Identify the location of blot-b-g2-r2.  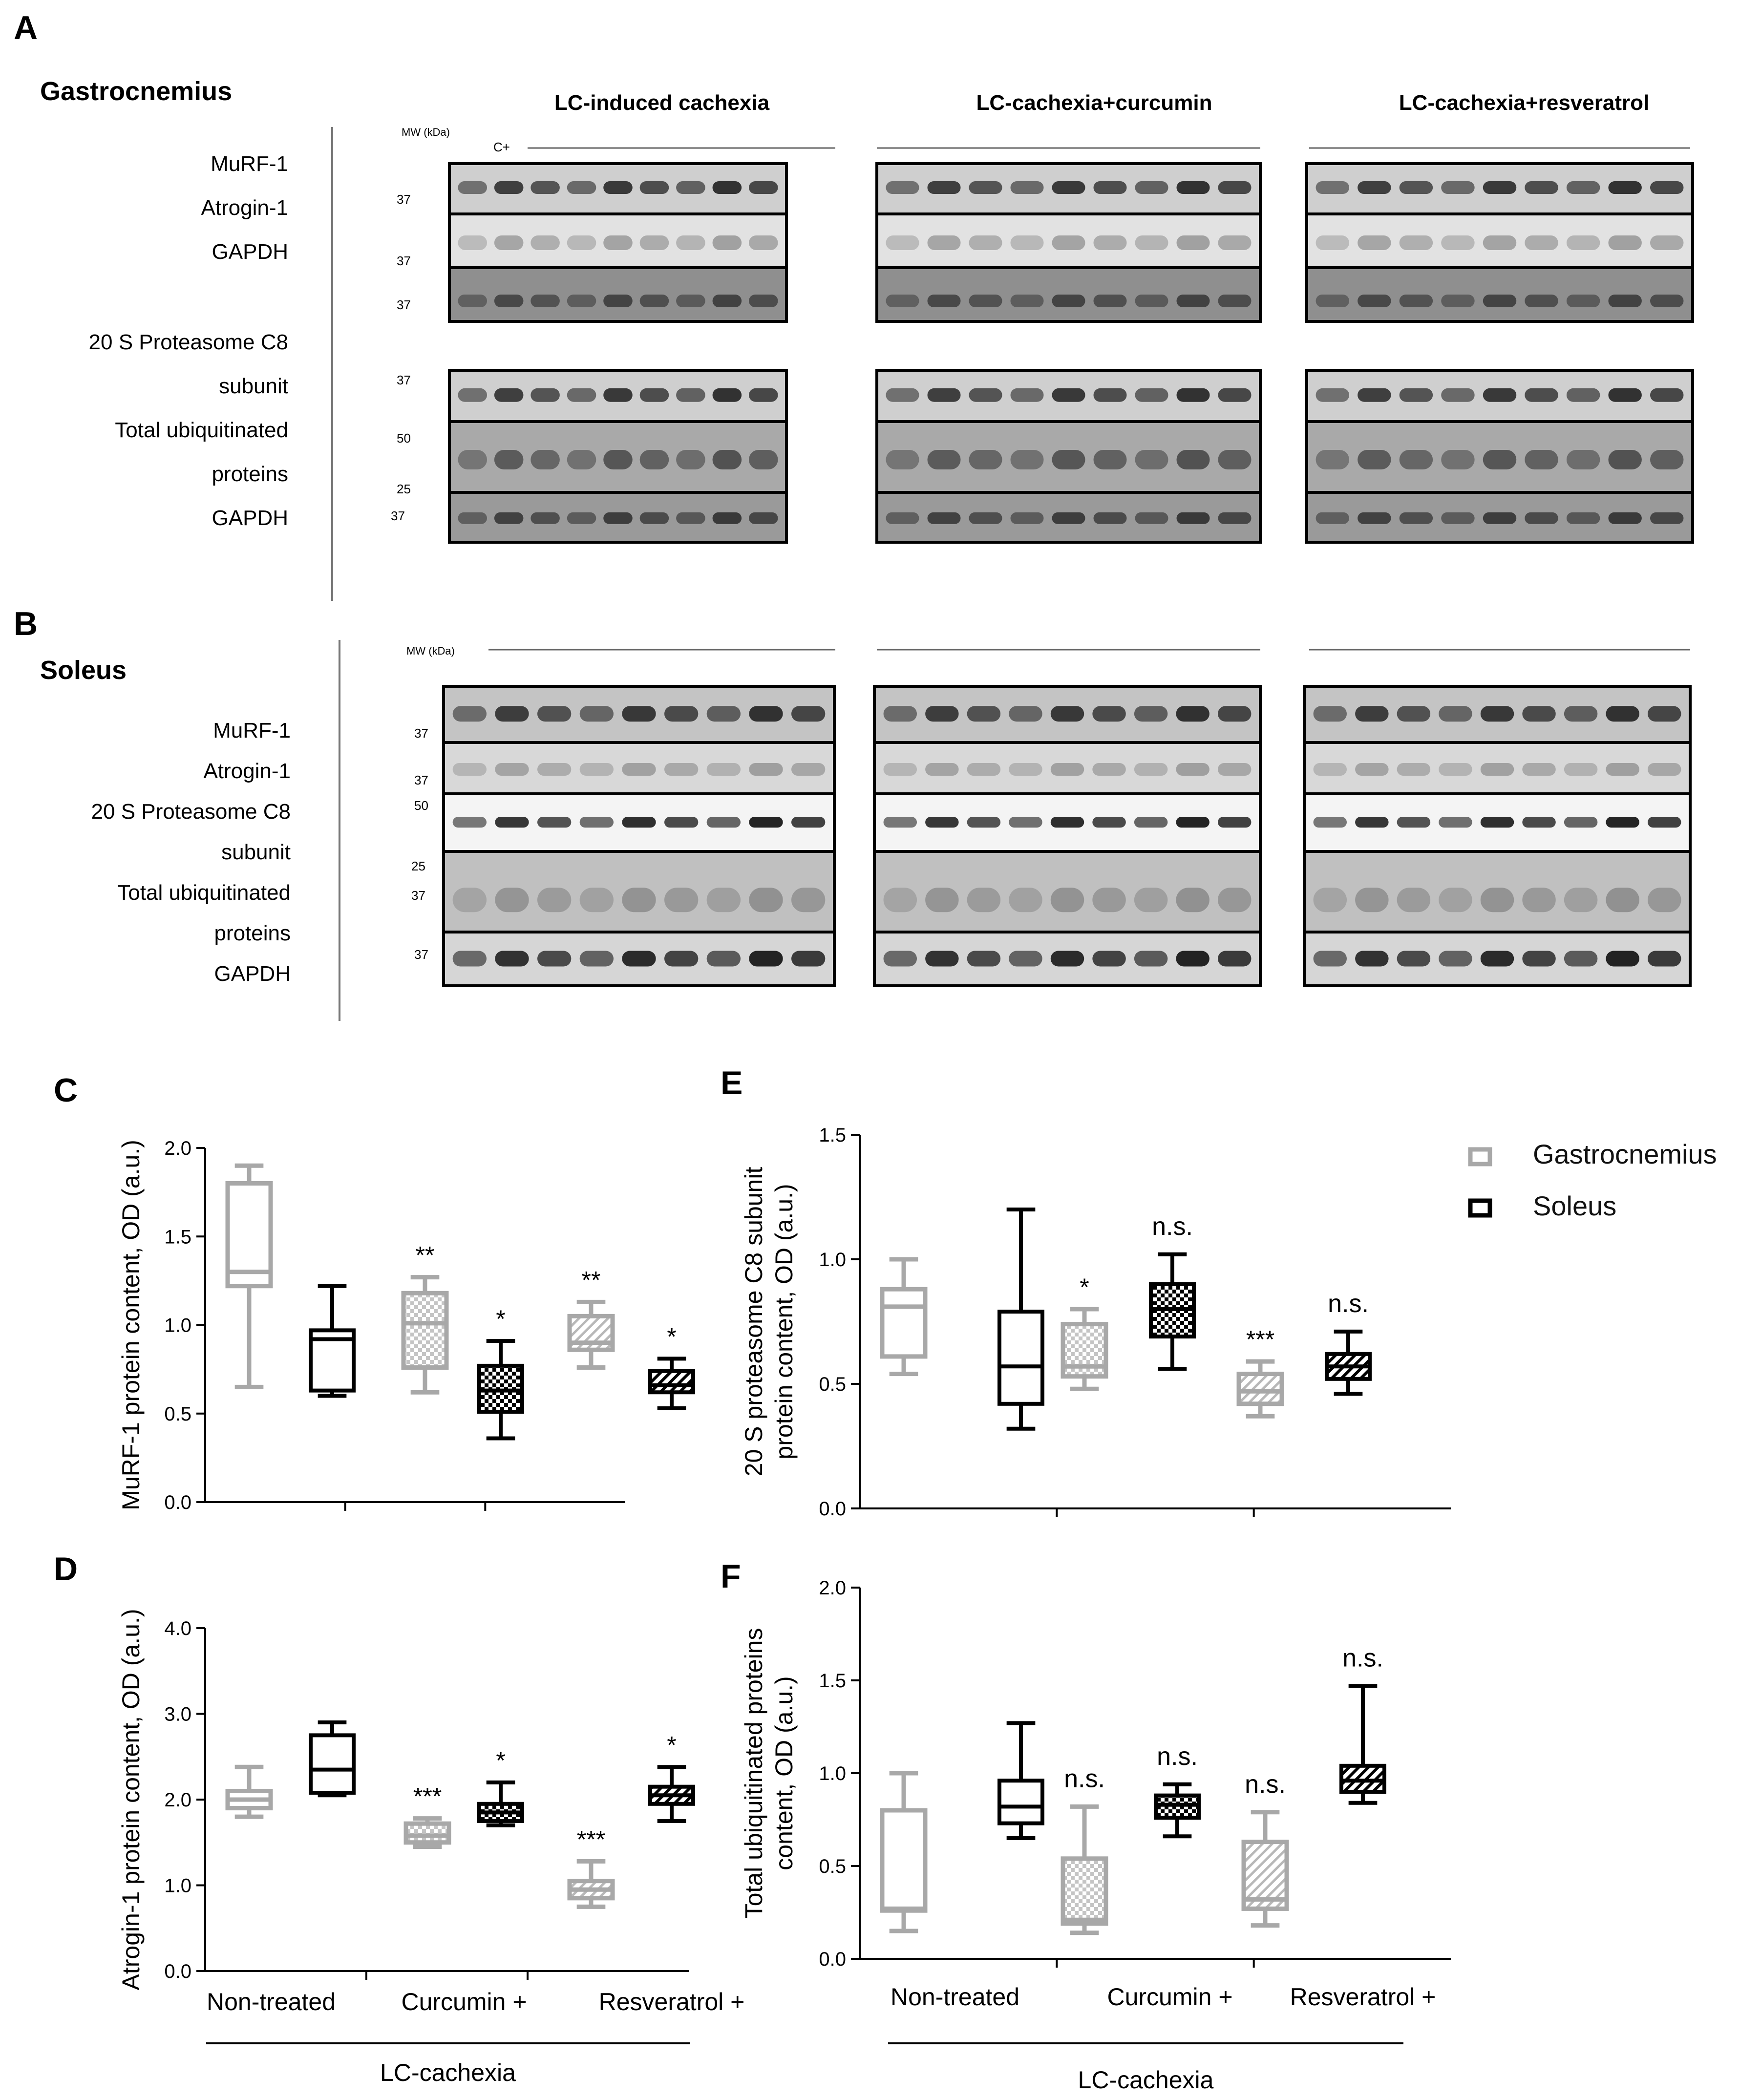
(1067, 768).